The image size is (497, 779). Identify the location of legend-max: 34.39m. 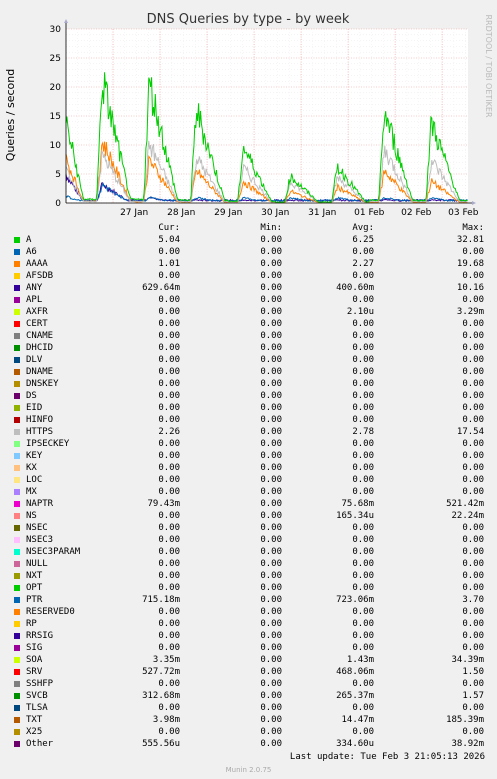
(467, 660).